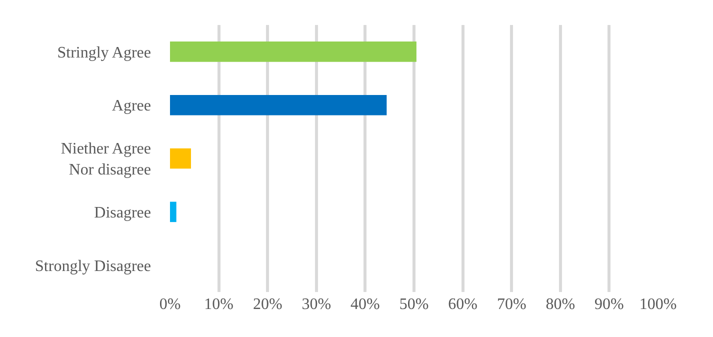 Image resolution: width=713 pixels, height=337 pixels. I want to click on y-tick-label: Disagree, so click(122, 213).